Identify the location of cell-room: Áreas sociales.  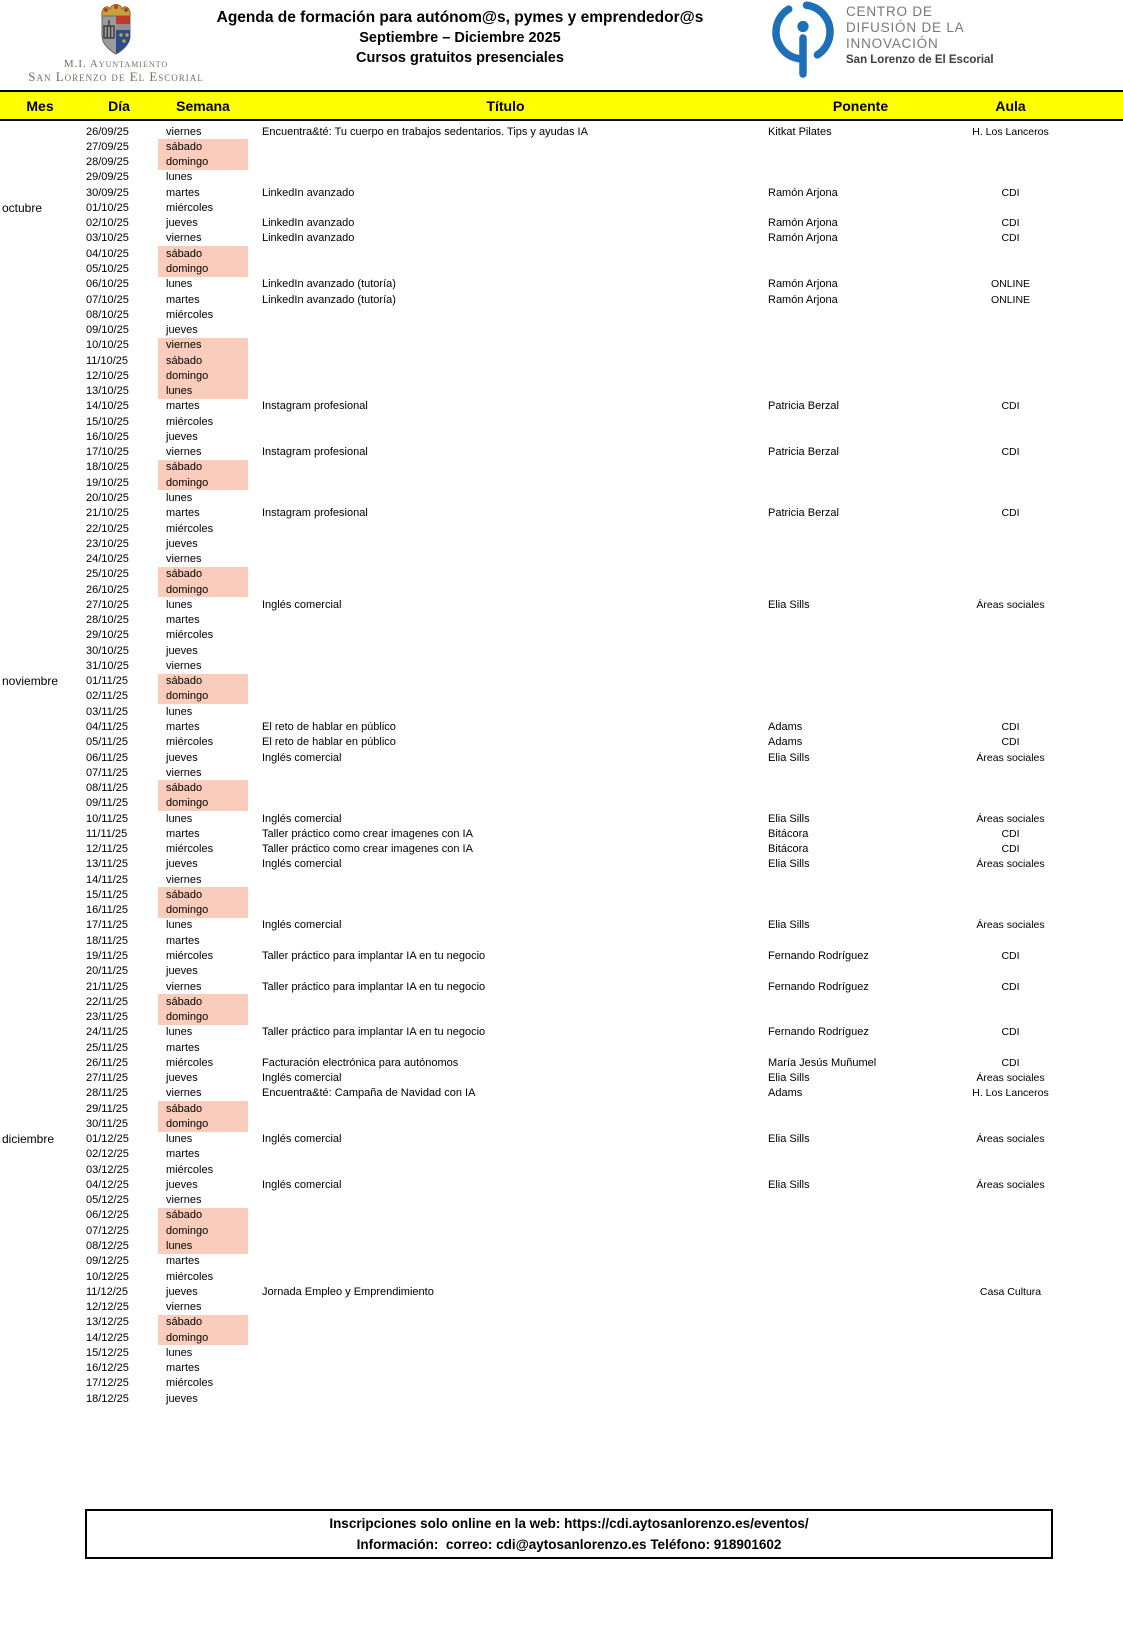
(1010, 1184).